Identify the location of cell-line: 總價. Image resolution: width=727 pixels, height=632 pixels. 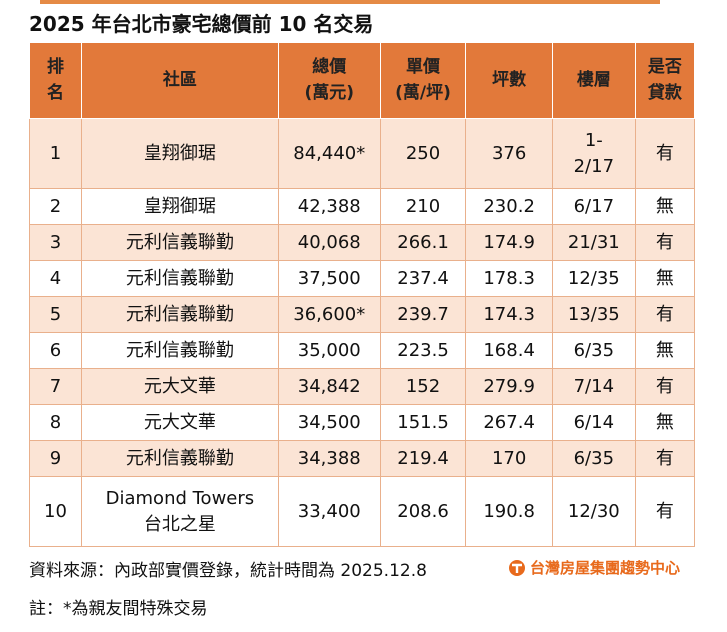
(329, 67).